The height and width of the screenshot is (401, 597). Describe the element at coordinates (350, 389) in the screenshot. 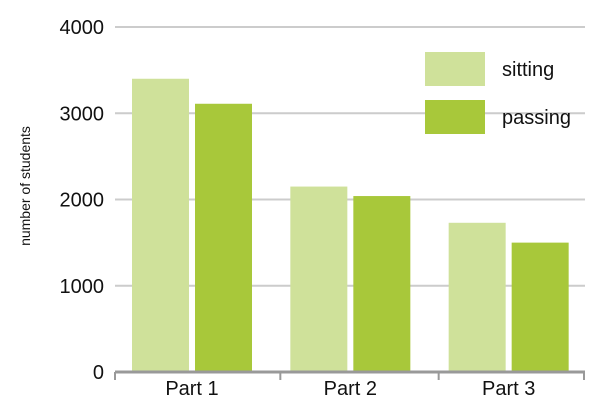

I see `x-tick-label: Part 2` at that location.